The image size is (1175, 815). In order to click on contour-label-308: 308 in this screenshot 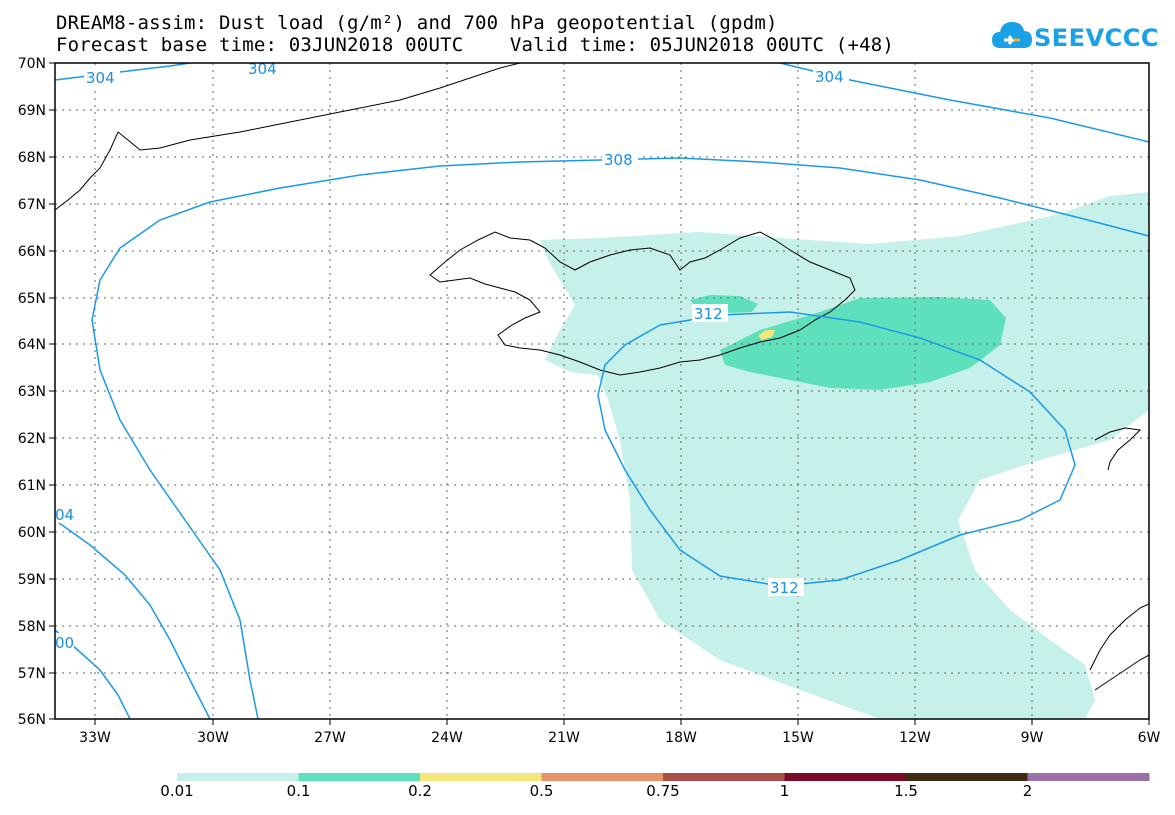, I will do `click(618, 160)`.